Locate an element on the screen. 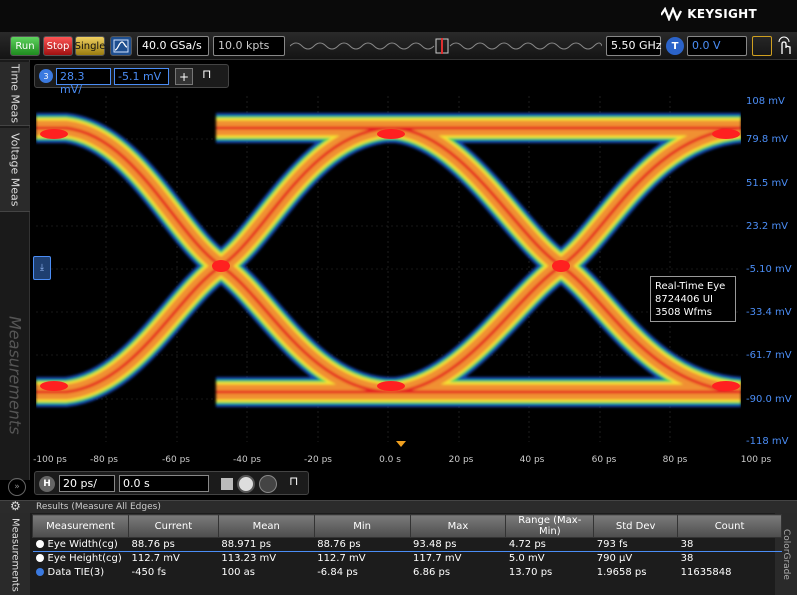 Image resolution: width=797 pixels, height=595 pixels. add-channel-button: + is located at coordinates (184, 76).